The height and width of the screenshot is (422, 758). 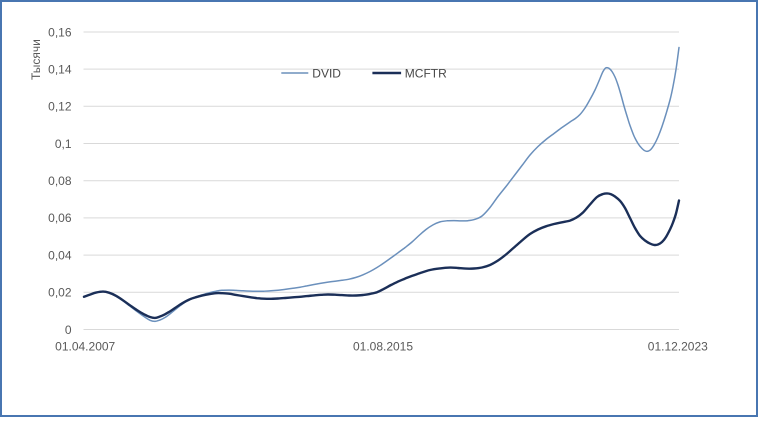 What do you see at coordinates (60, 107) in the screenshot?
I see `svg-text: 0,12` at bounding box center [60, 107].